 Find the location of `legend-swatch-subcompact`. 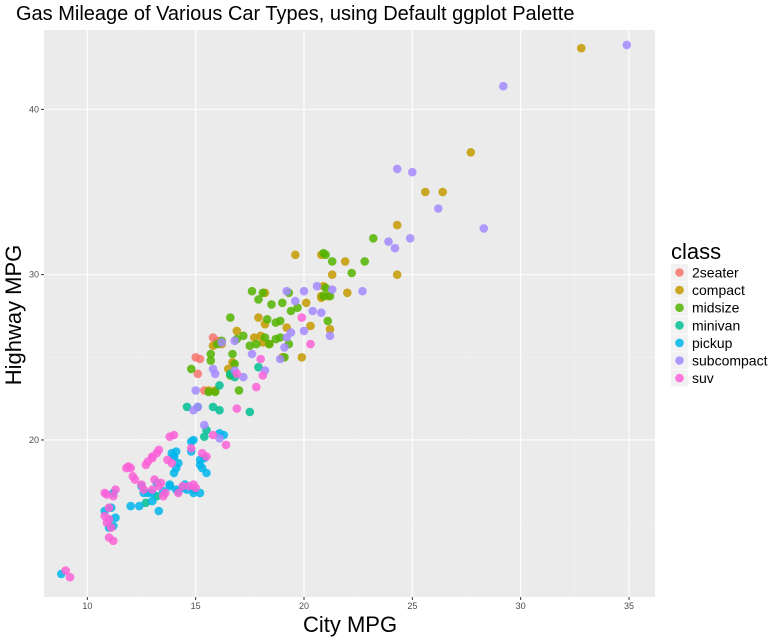

legend-swatch-subcompact is located at coordinates (679, 360).